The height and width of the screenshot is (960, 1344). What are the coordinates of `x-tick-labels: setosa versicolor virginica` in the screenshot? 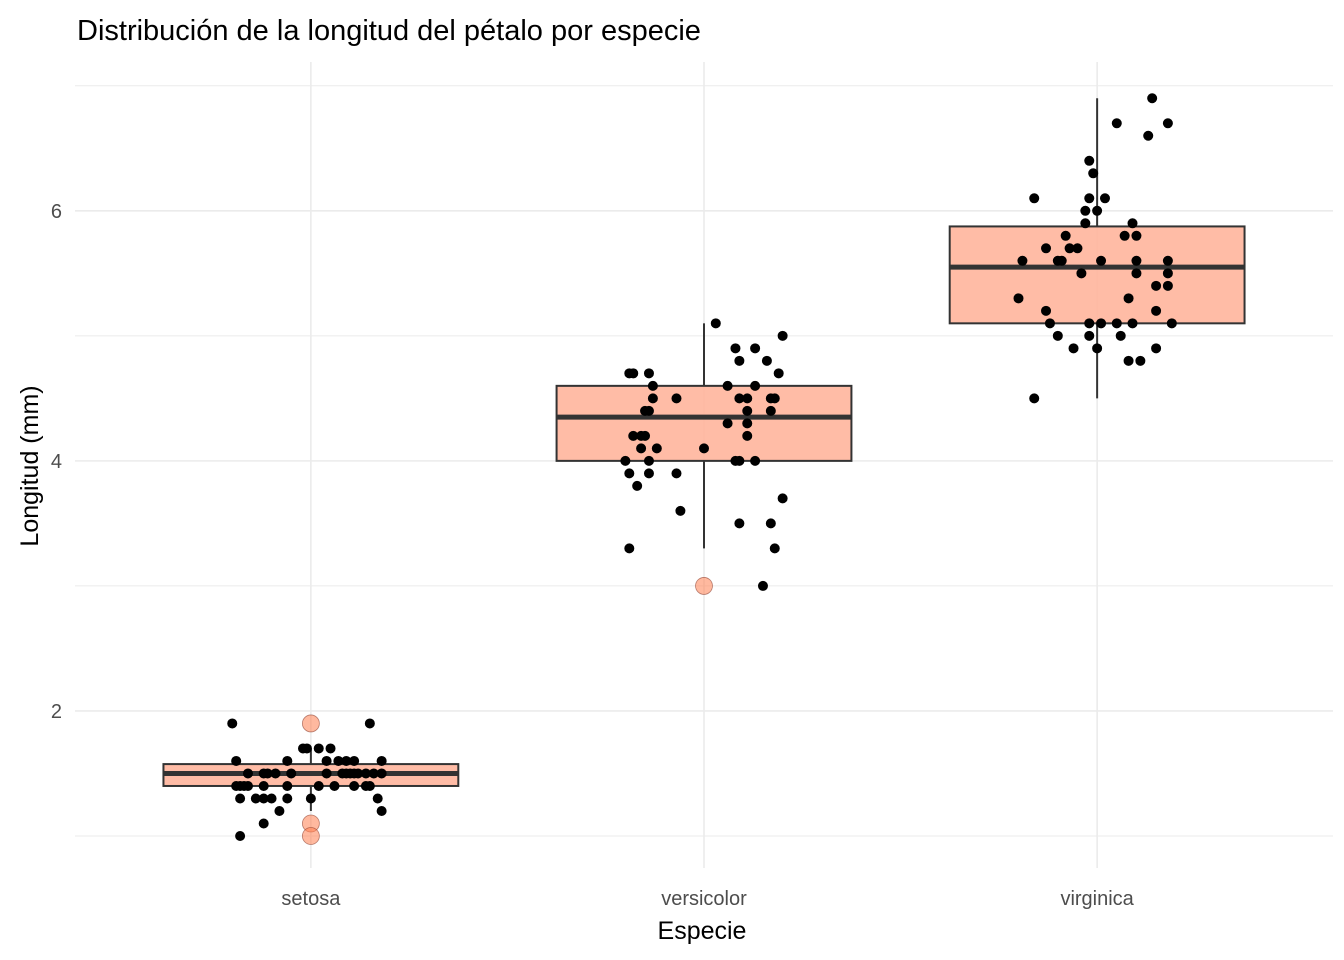 It's located at (707, 899).